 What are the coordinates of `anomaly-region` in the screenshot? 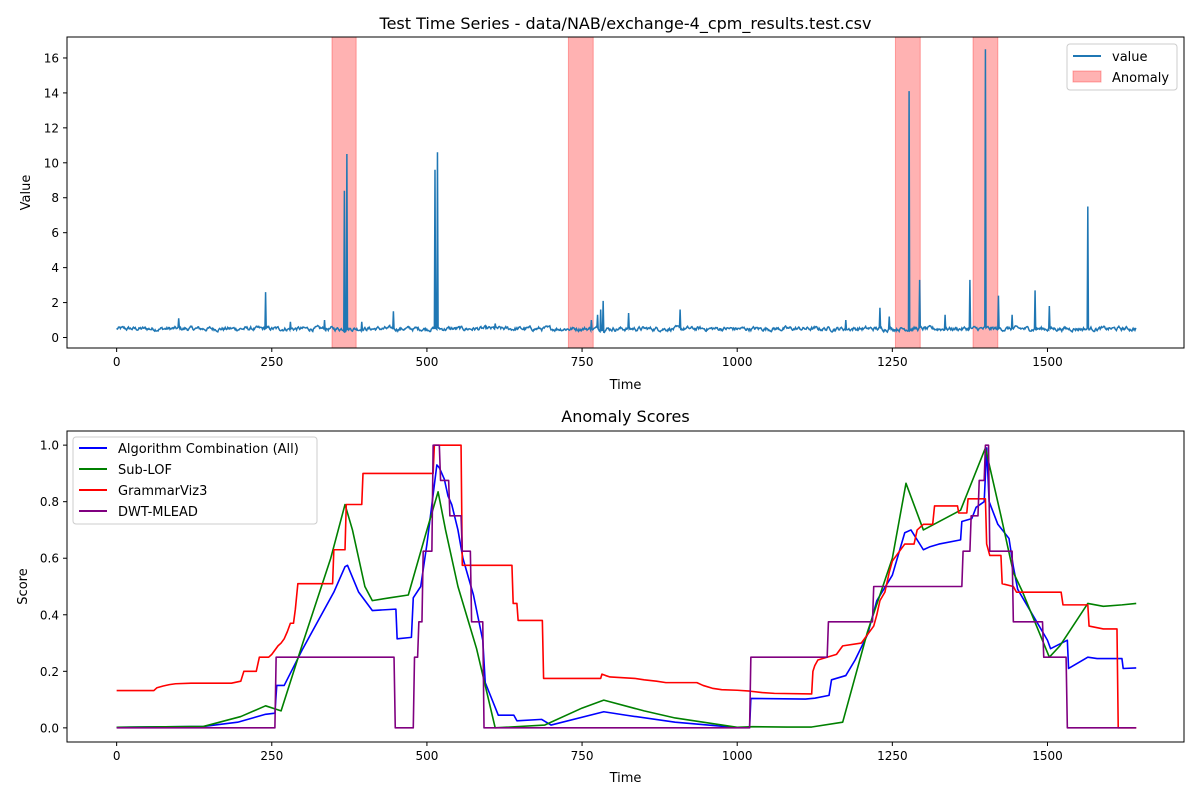 It's located at (580, 192).